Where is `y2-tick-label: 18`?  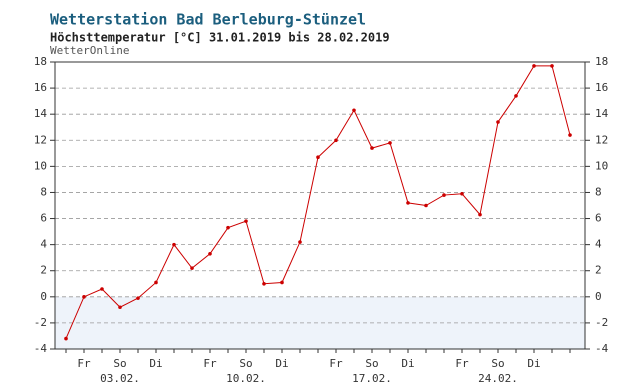 y2-tick-label: 18 is located at coordinates (601, 61).